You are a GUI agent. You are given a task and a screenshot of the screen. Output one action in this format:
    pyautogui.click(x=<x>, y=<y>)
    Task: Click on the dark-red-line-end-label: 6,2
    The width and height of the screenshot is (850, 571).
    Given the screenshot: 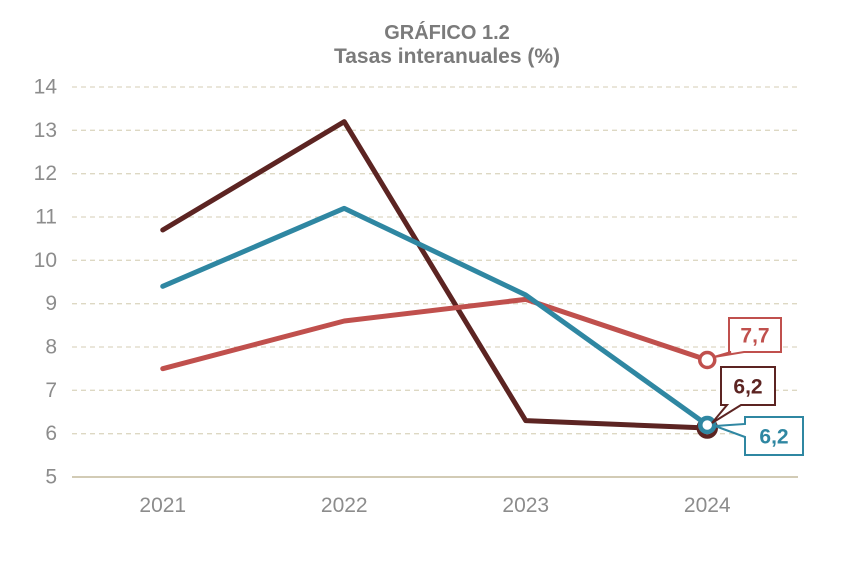 What is the action you would take?
    pyautogui.click(x=747, y=387)
    